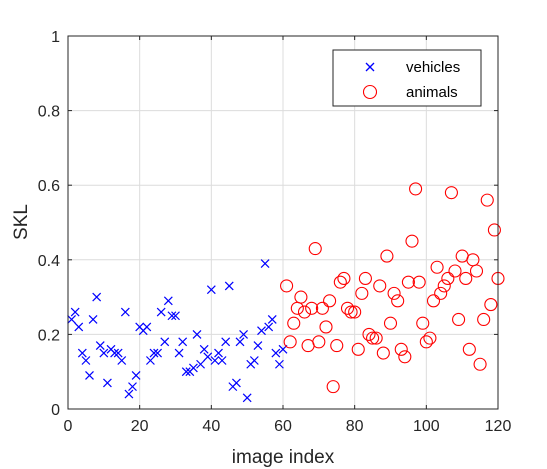  Describe the element at coordinates (370, 67) in the screenshot. I see `legend-marker-vehicles` at that location.